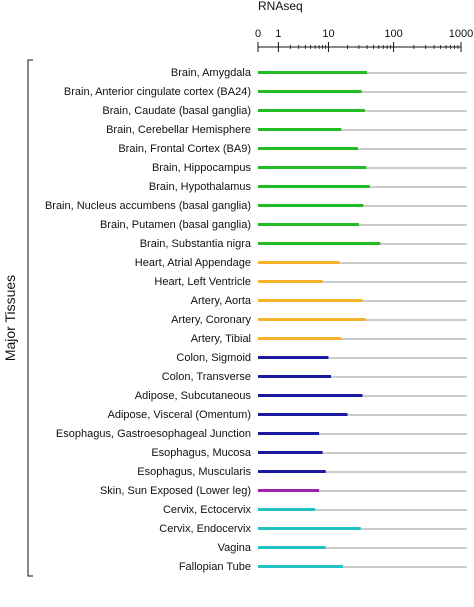 Image resolution: width=474 pixels, height=607 pixels. What do you see at coordinates (179, 415) in the screenshot?
I see `category-label: Adipose, Visceral (Omentum)` at bounding box center [179, 415].